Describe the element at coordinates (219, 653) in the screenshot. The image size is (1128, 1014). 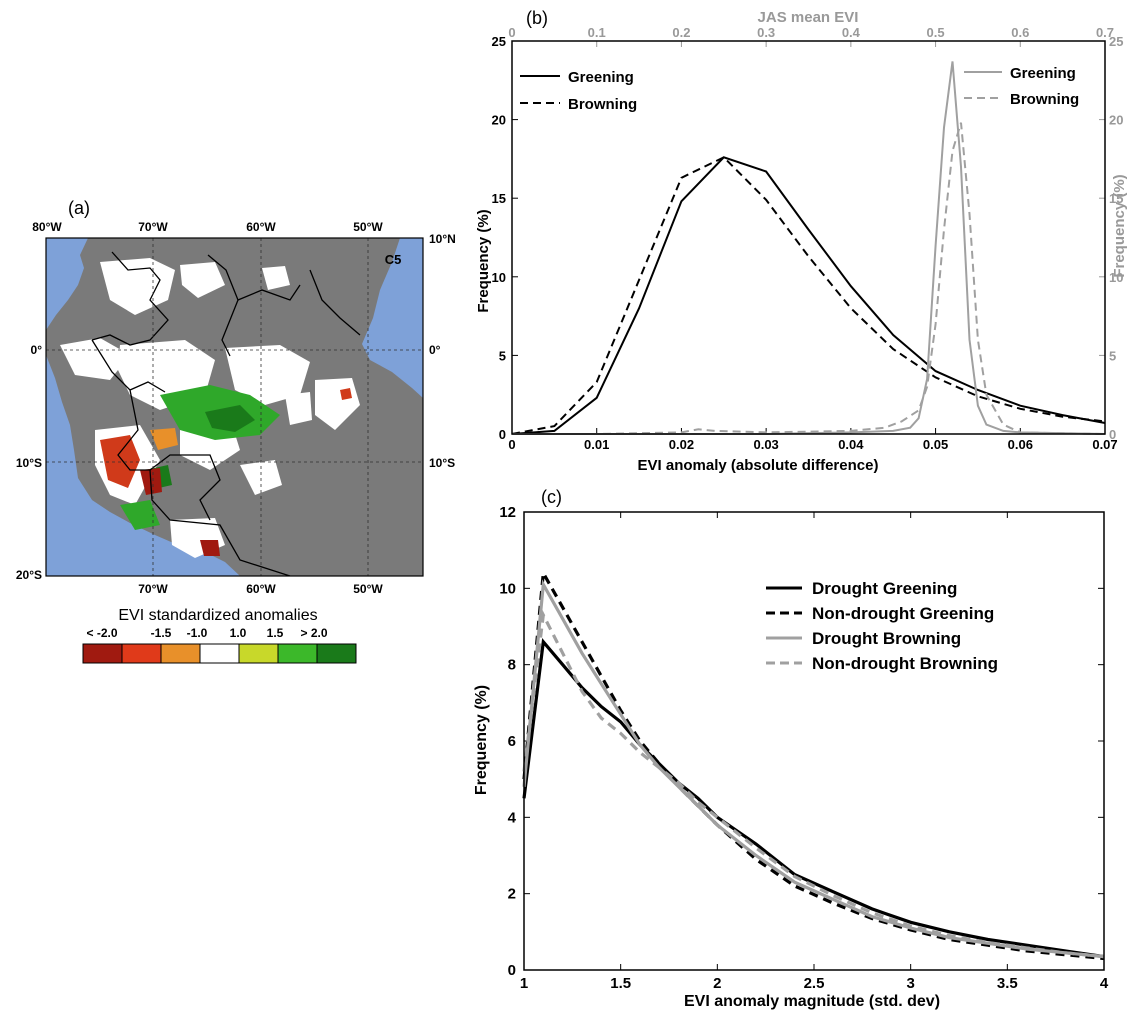
I see `colorbar` at that location.